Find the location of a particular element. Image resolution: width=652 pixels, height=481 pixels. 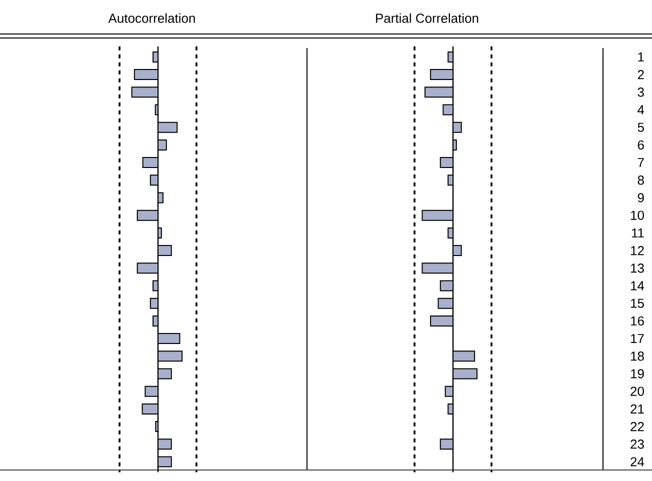

y-tick-label: 5 is located at coordinates (641, 127).